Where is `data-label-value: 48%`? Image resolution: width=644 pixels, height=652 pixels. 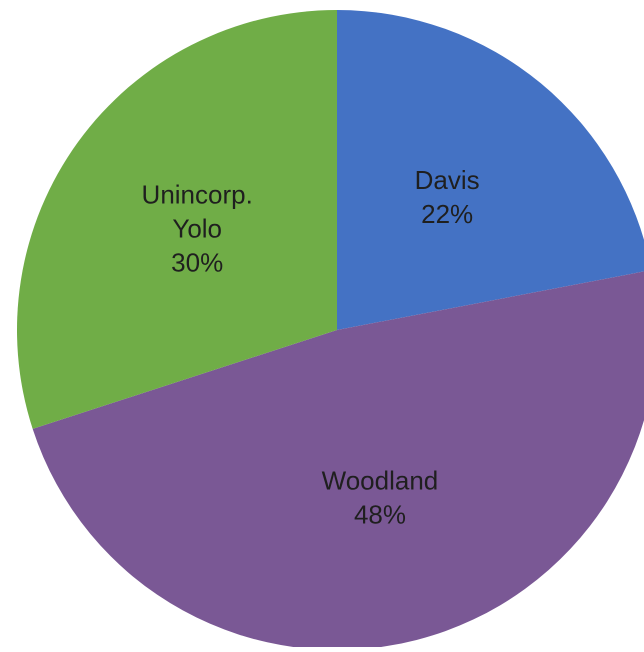 data-label-value: 48% is located at coordinates (380, 514).